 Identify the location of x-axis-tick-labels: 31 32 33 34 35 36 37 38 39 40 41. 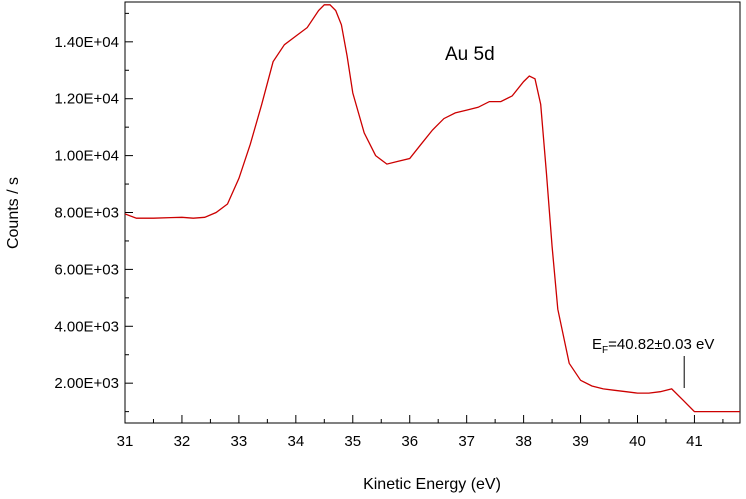
(410, 441).